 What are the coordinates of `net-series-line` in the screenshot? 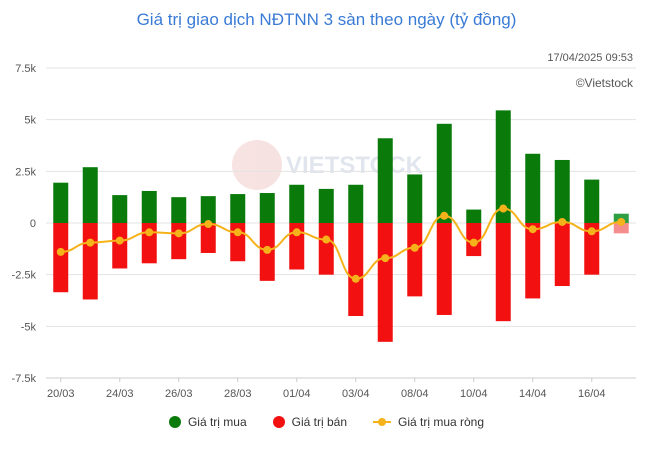 It's located at (341, 243).